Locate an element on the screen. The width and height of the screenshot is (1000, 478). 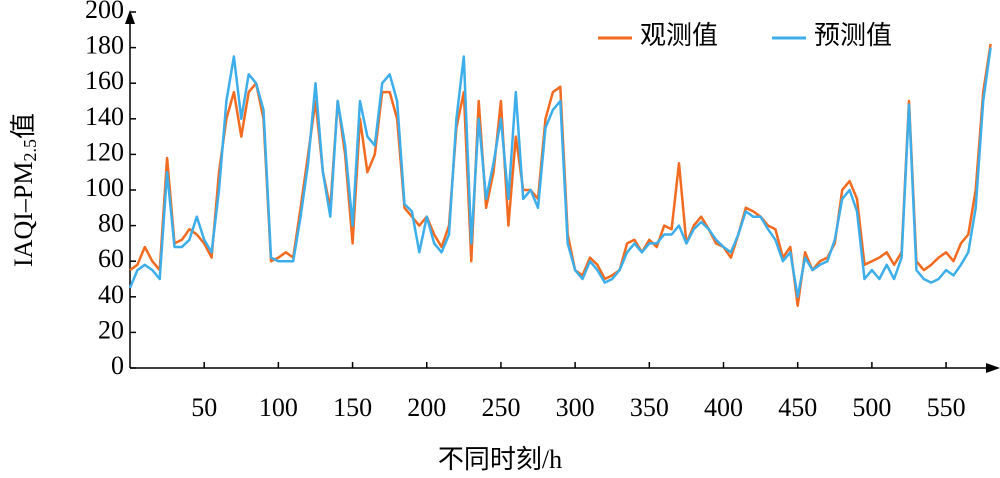
y-tick-label: 60 is located at coordinates (111, 258).